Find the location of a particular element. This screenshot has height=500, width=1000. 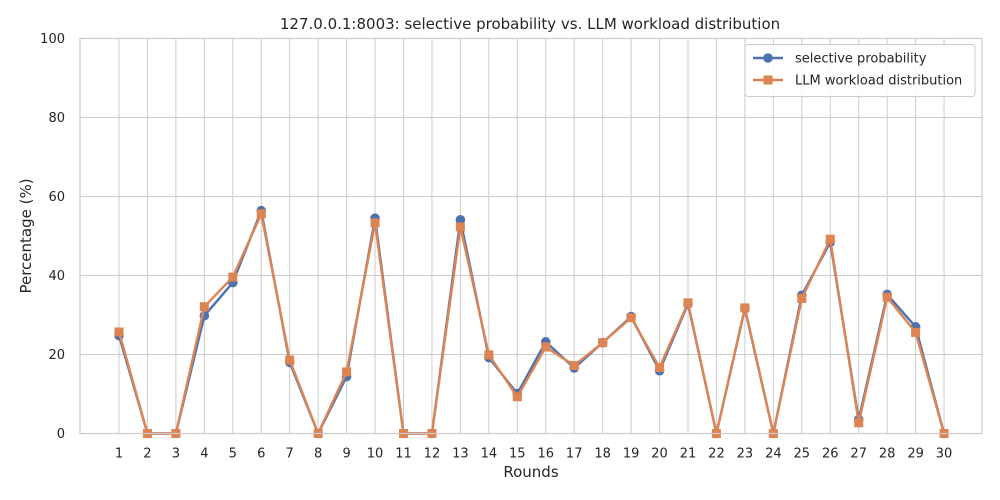

x-tick-label: 16 is located at coordinates (545, 454).